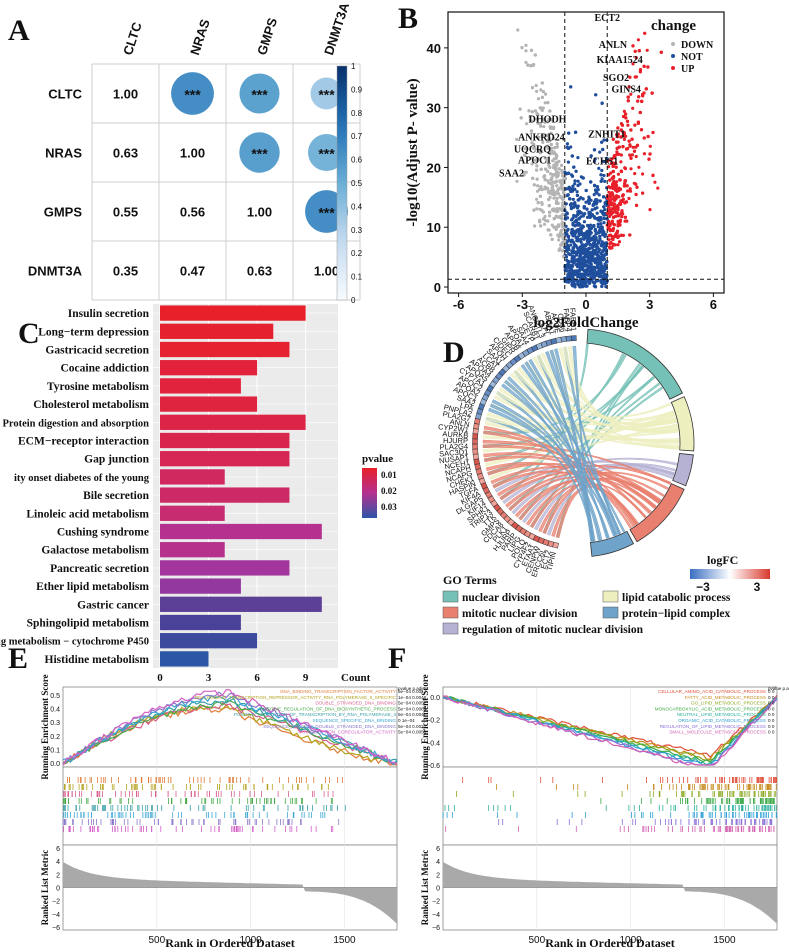  I want to click on gene-label: FABP4, so click(567, 320).